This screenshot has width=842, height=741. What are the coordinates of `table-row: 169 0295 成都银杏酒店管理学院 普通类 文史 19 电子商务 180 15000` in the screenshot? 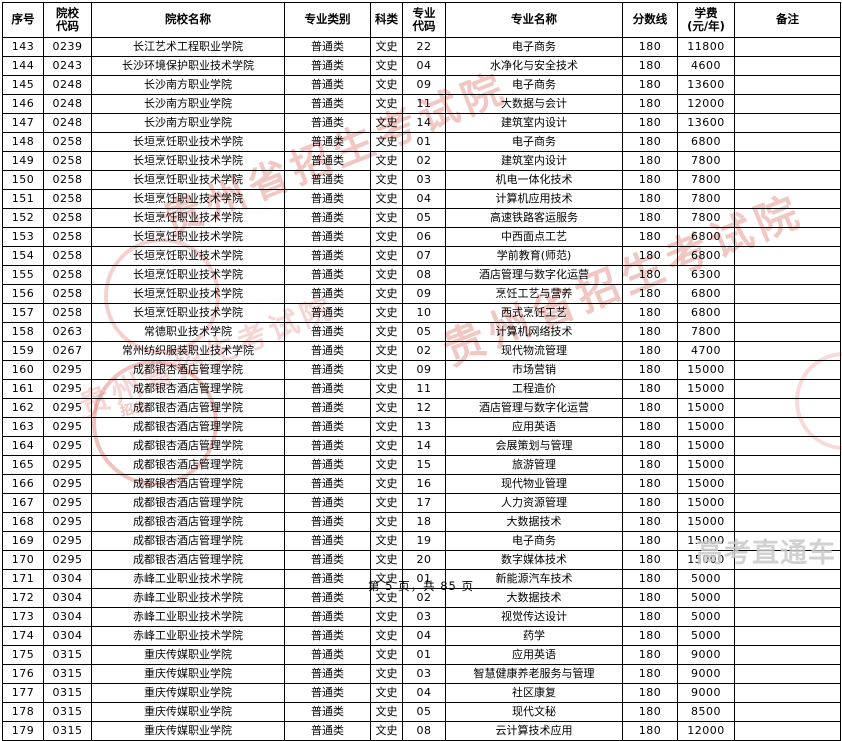 It's located at (421, 541).